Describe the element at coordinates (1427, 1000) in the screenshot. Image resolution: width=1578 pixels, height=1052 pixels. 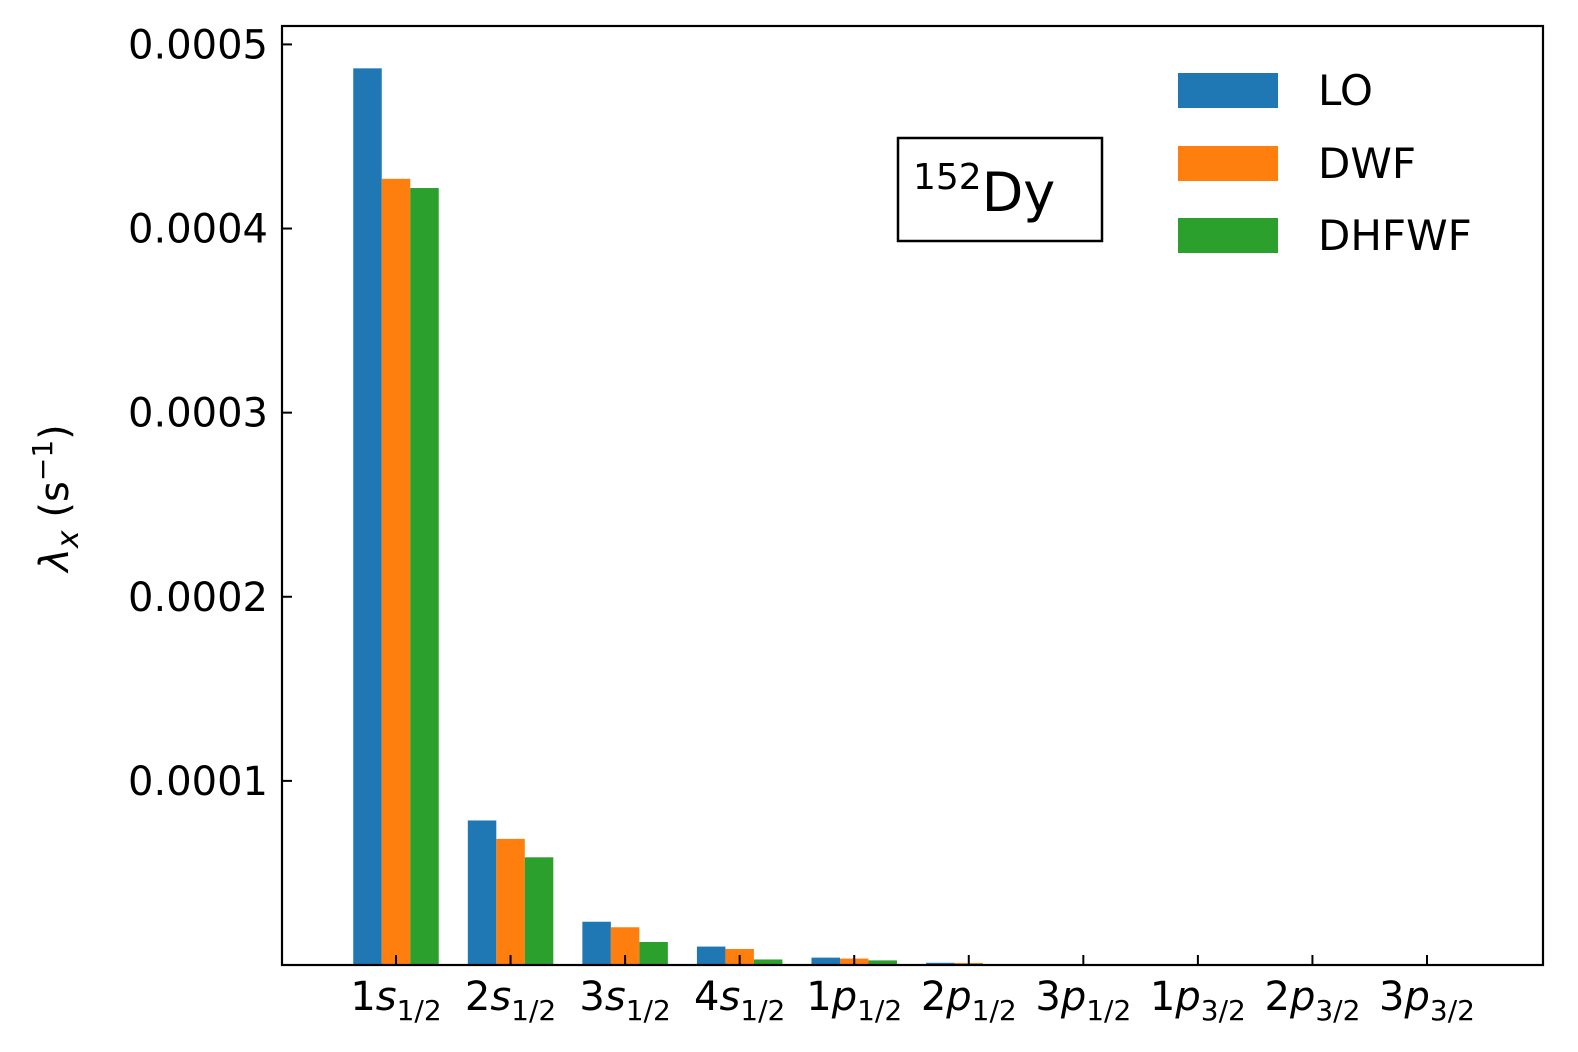
I see `x-tick-label: 3p3/2` at that location.